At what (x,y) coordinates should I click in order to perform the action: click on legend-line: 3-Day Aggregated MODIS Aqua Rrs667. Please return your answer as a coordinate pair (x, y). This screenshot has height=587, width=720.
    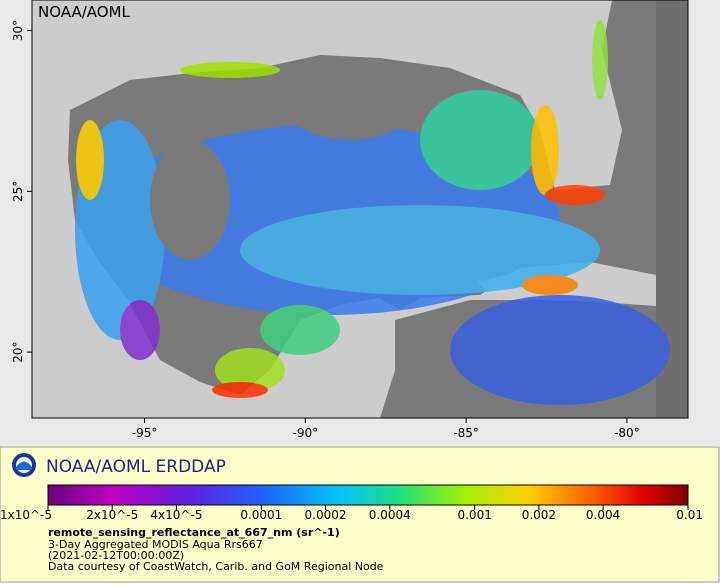
    Looking at the image, I should click on (155, 544).